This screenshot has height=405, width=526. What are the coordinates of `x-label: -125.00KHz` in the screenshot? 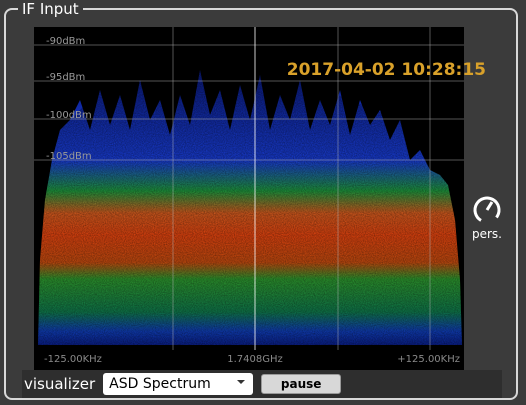 It's located at (73, 359).